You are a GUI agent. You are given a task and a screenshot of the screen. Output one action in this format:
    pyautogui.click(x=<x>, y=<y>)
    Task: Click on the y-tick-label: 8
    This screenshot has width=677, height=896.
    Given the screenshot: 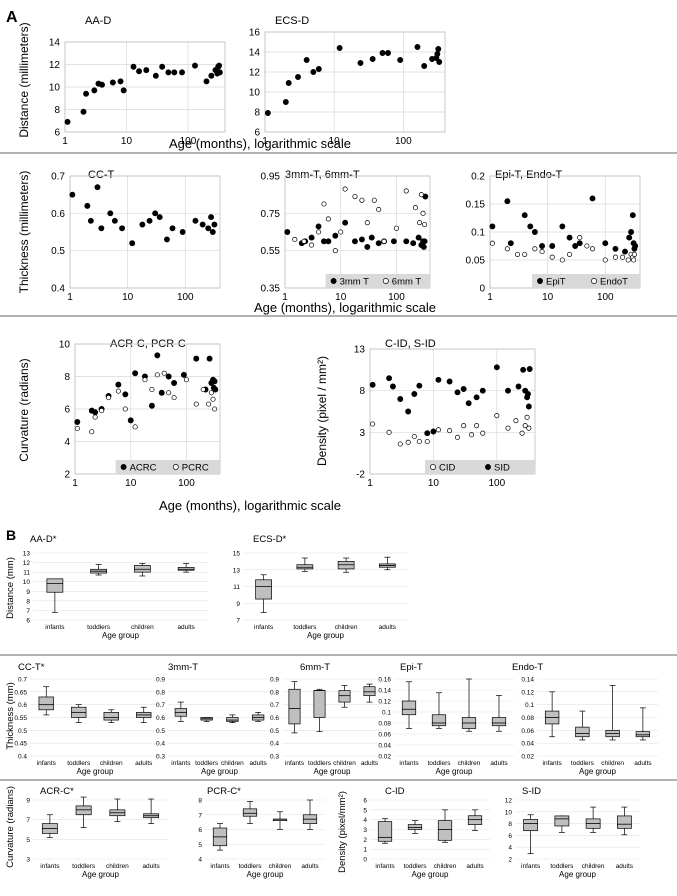 What is the action you would take?
    pyautogui.click(x=28, y=601)
    